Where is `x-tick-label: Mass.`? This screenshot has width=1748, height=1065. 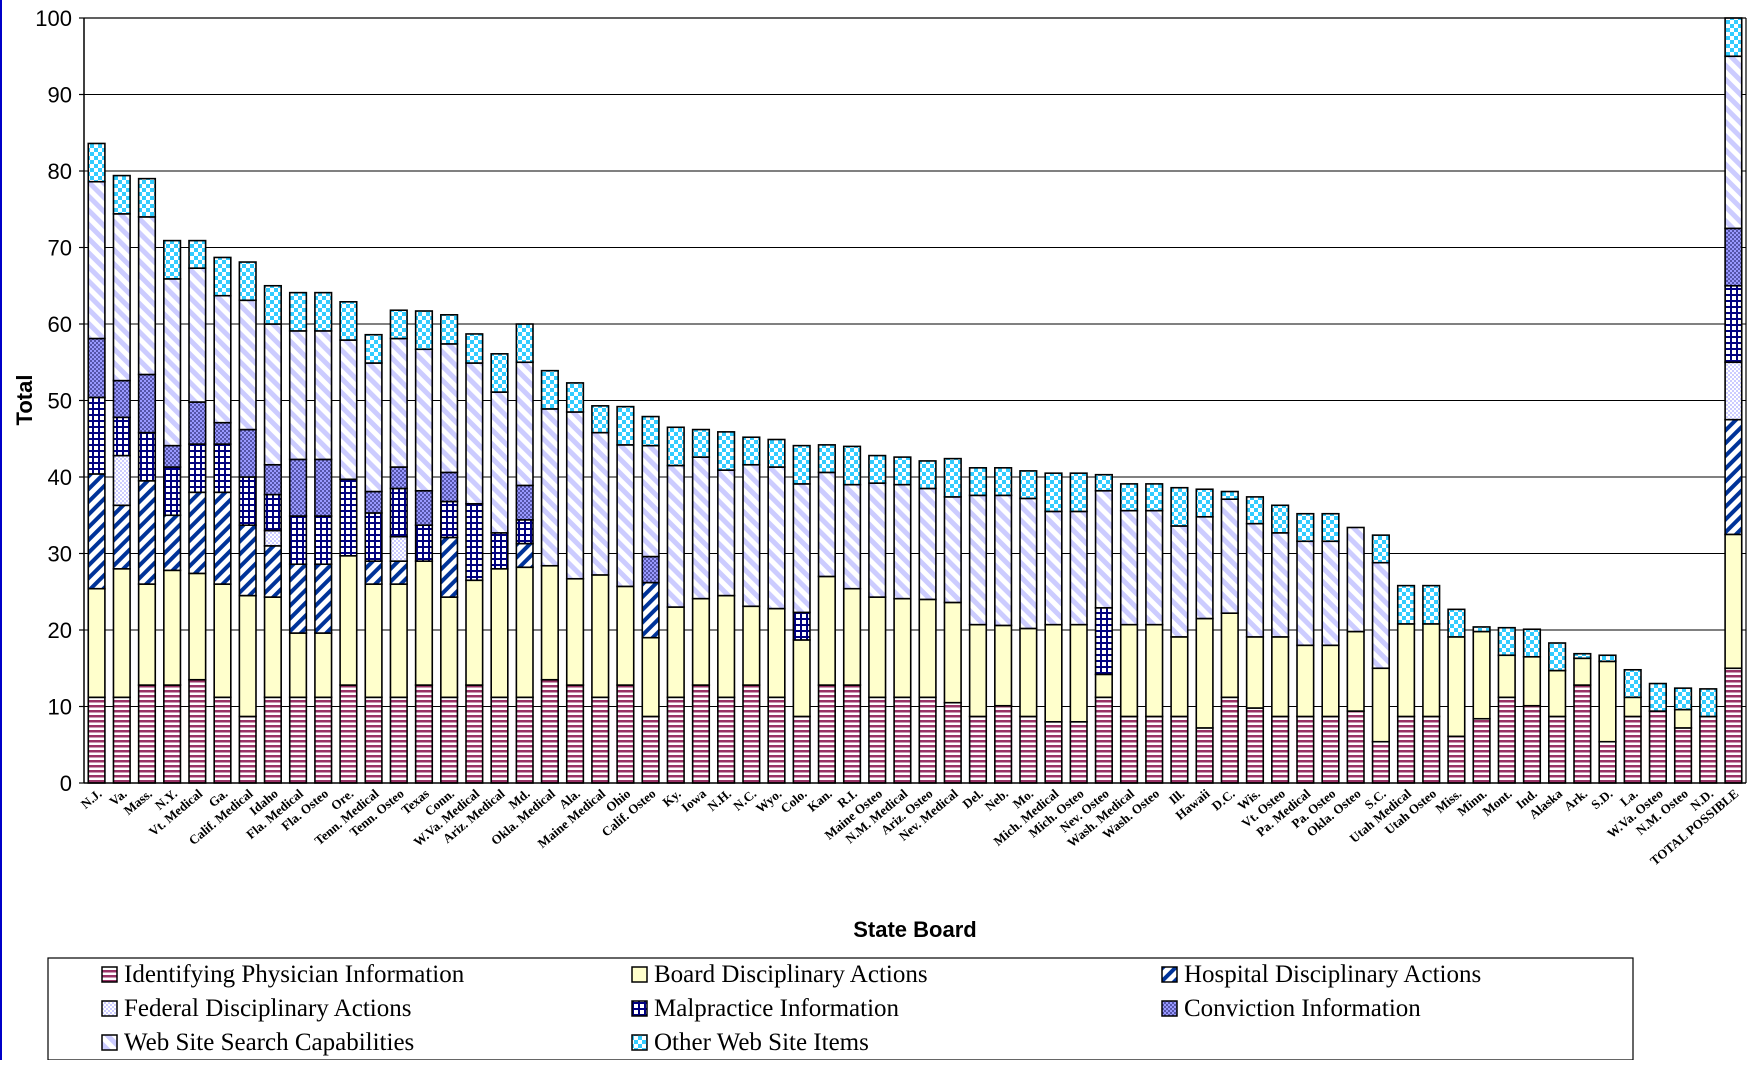 x-tick-label: Mass. is located at coordinates (138, 802).